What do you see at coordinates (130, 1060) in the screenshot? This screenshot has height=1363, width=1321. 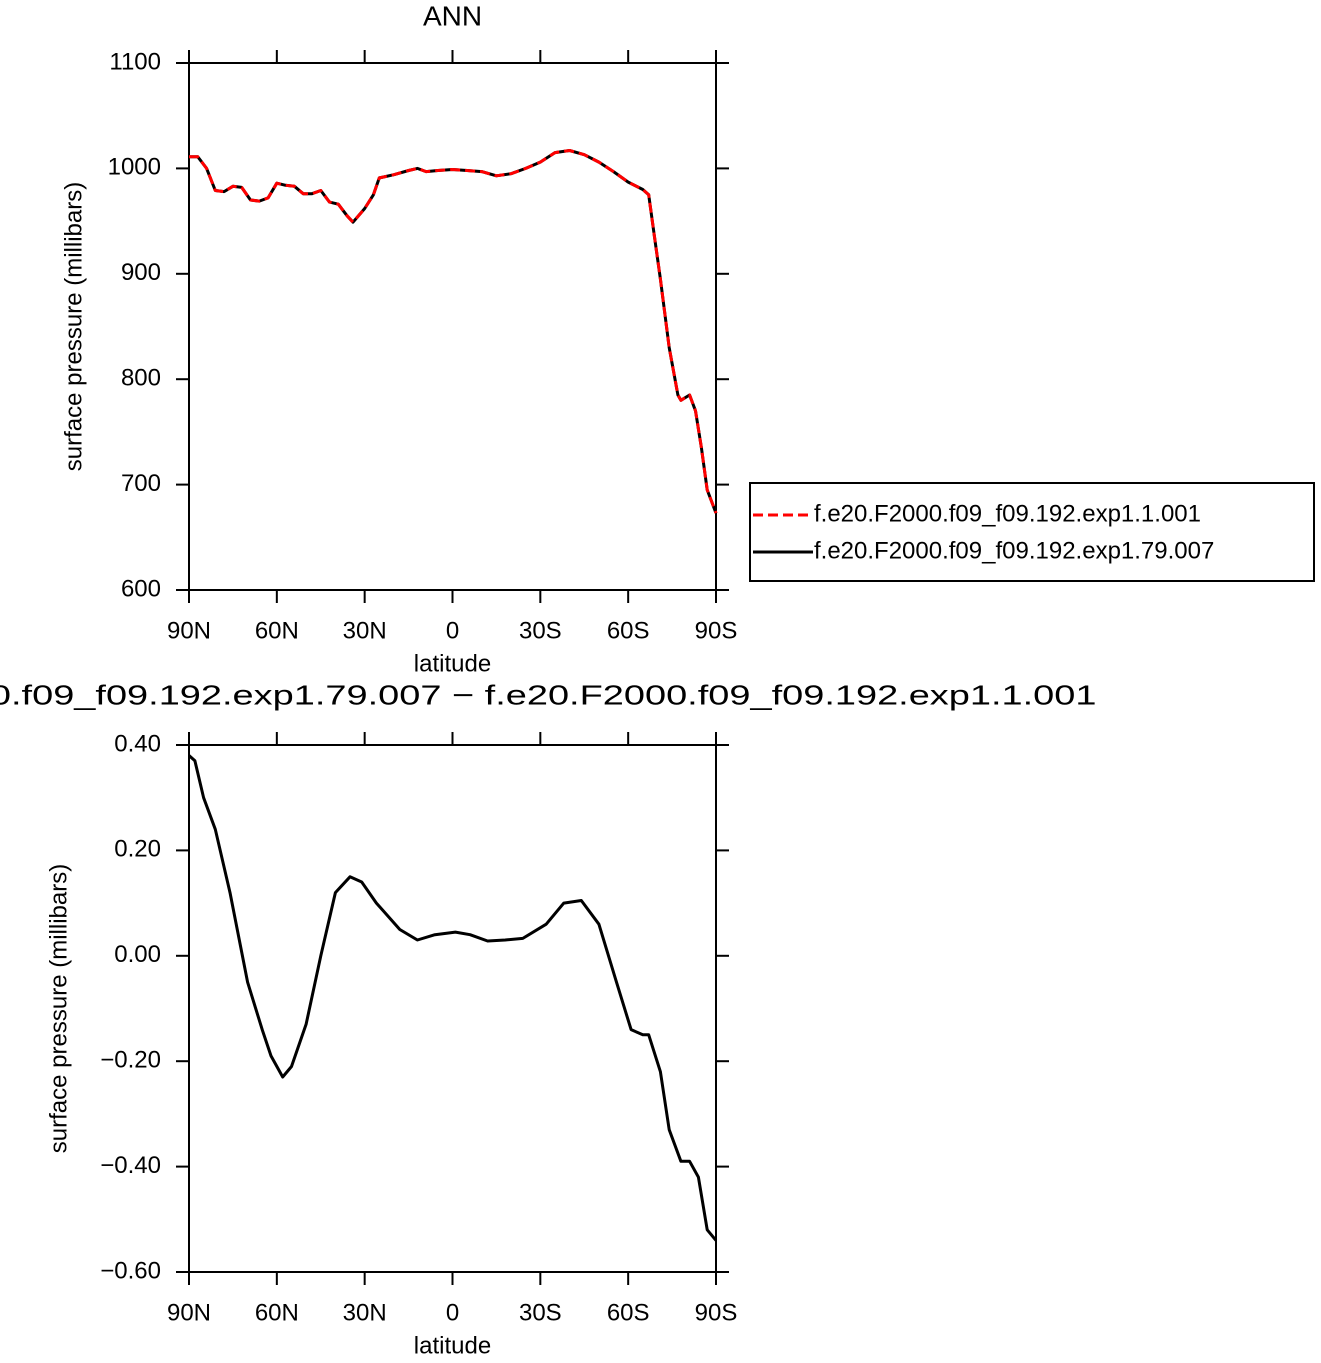 I see `y-tick-label: −0.20` at bounding box center [130, 1060].